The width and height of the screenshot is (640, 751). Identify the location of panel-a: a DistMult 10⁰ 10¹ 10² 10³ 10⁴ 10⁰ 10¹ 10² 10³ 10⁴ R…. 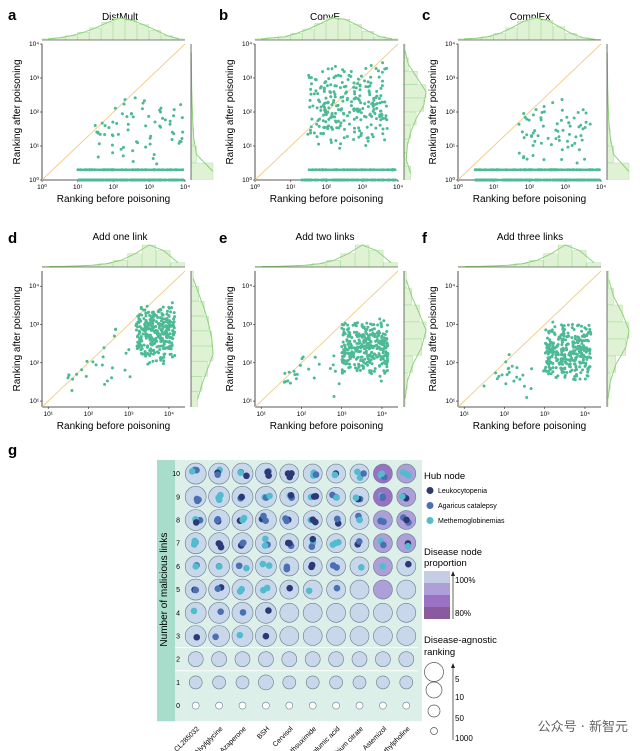
(111, 106).